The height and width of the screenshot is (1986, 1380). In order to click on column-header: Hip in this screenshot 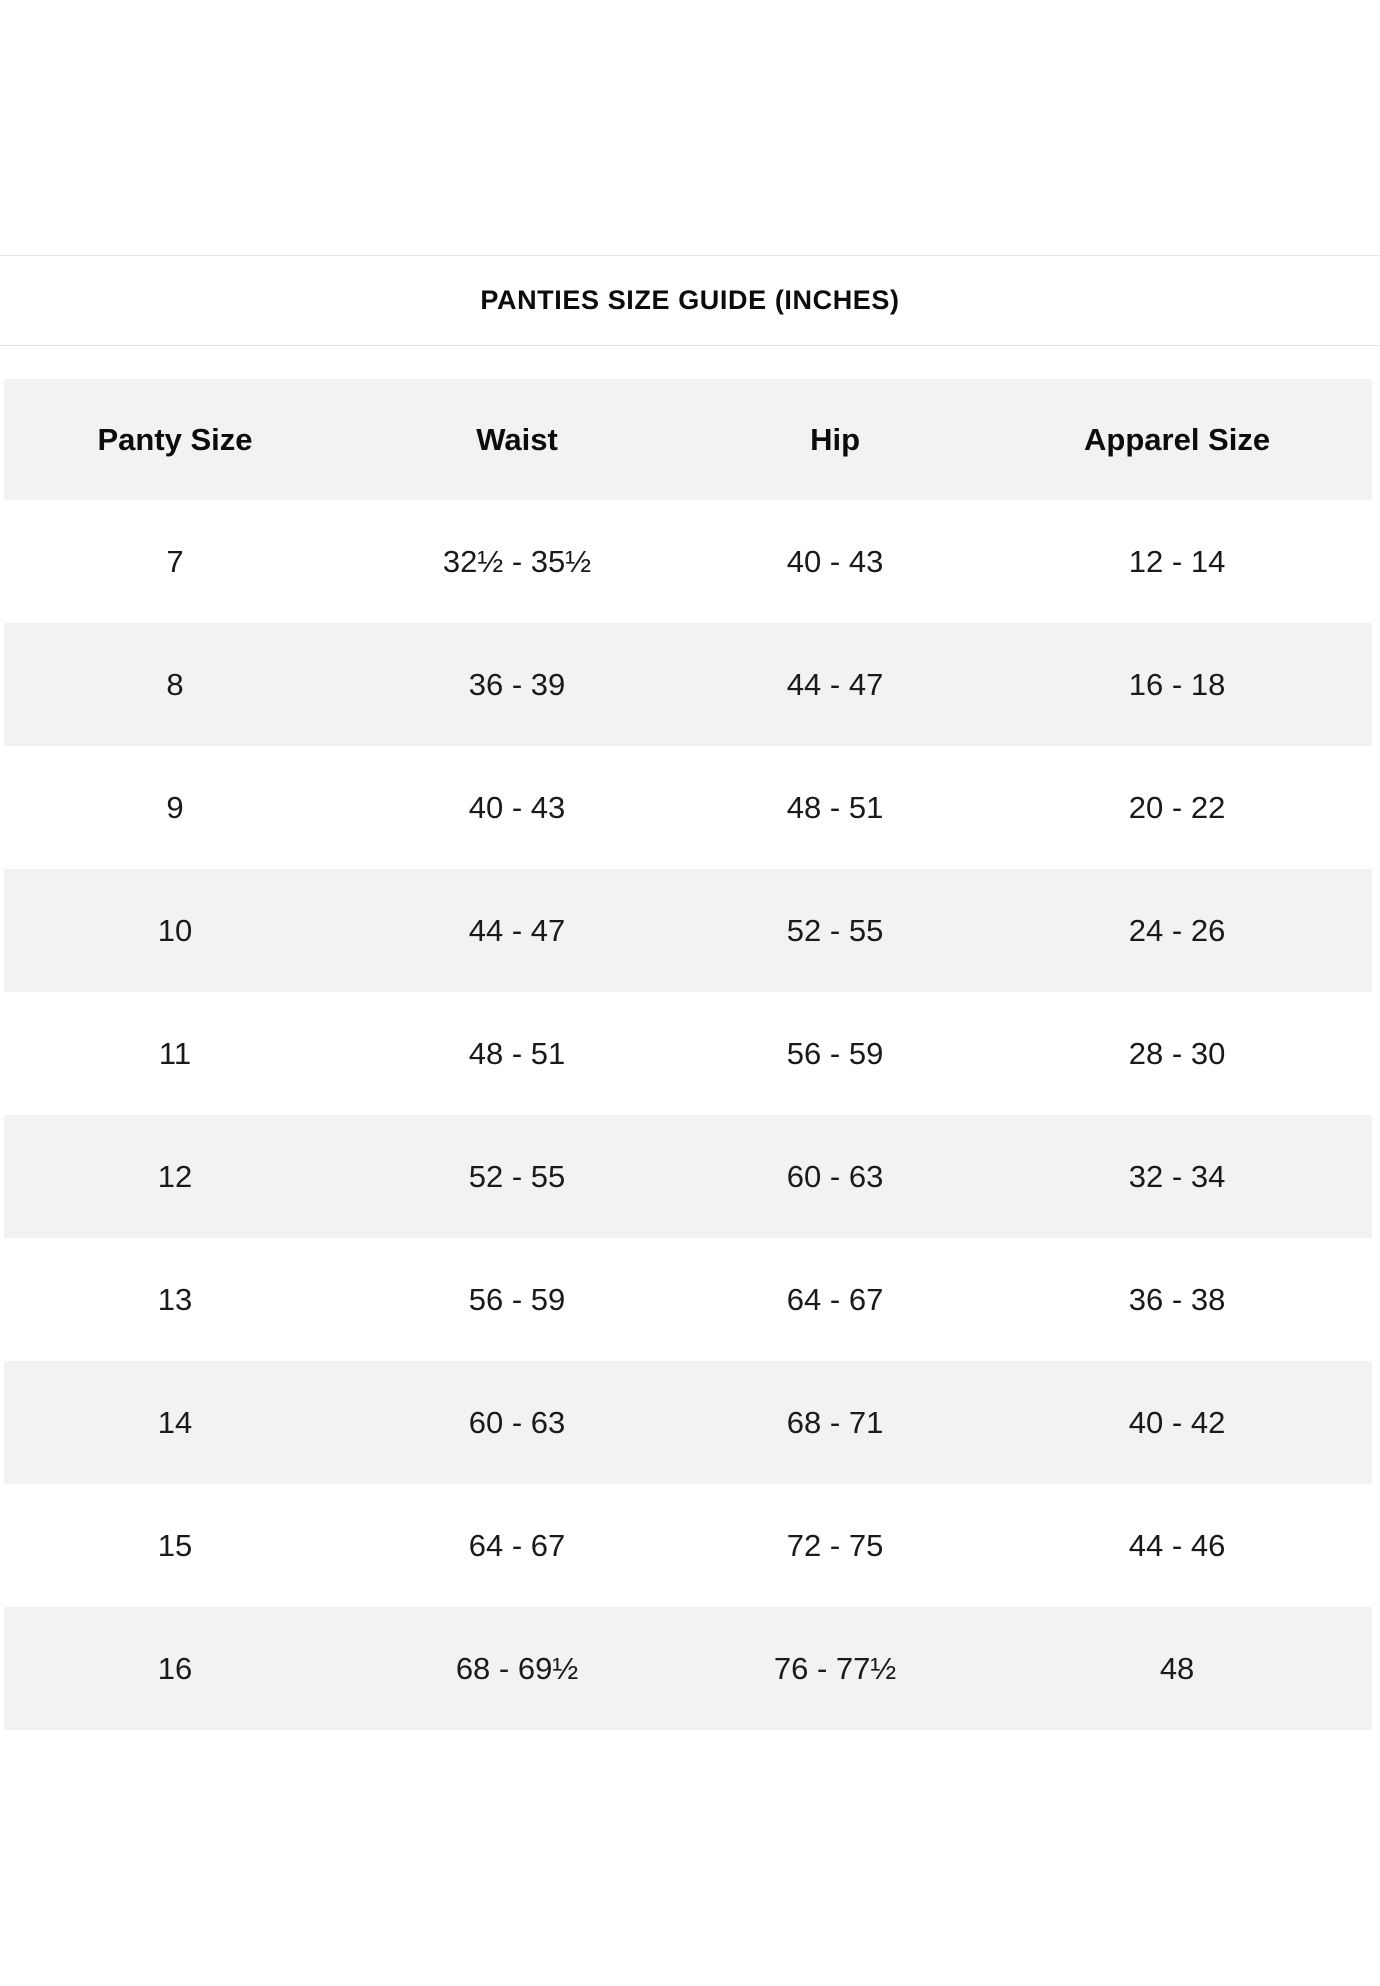, I will do `click(835, 439)`.